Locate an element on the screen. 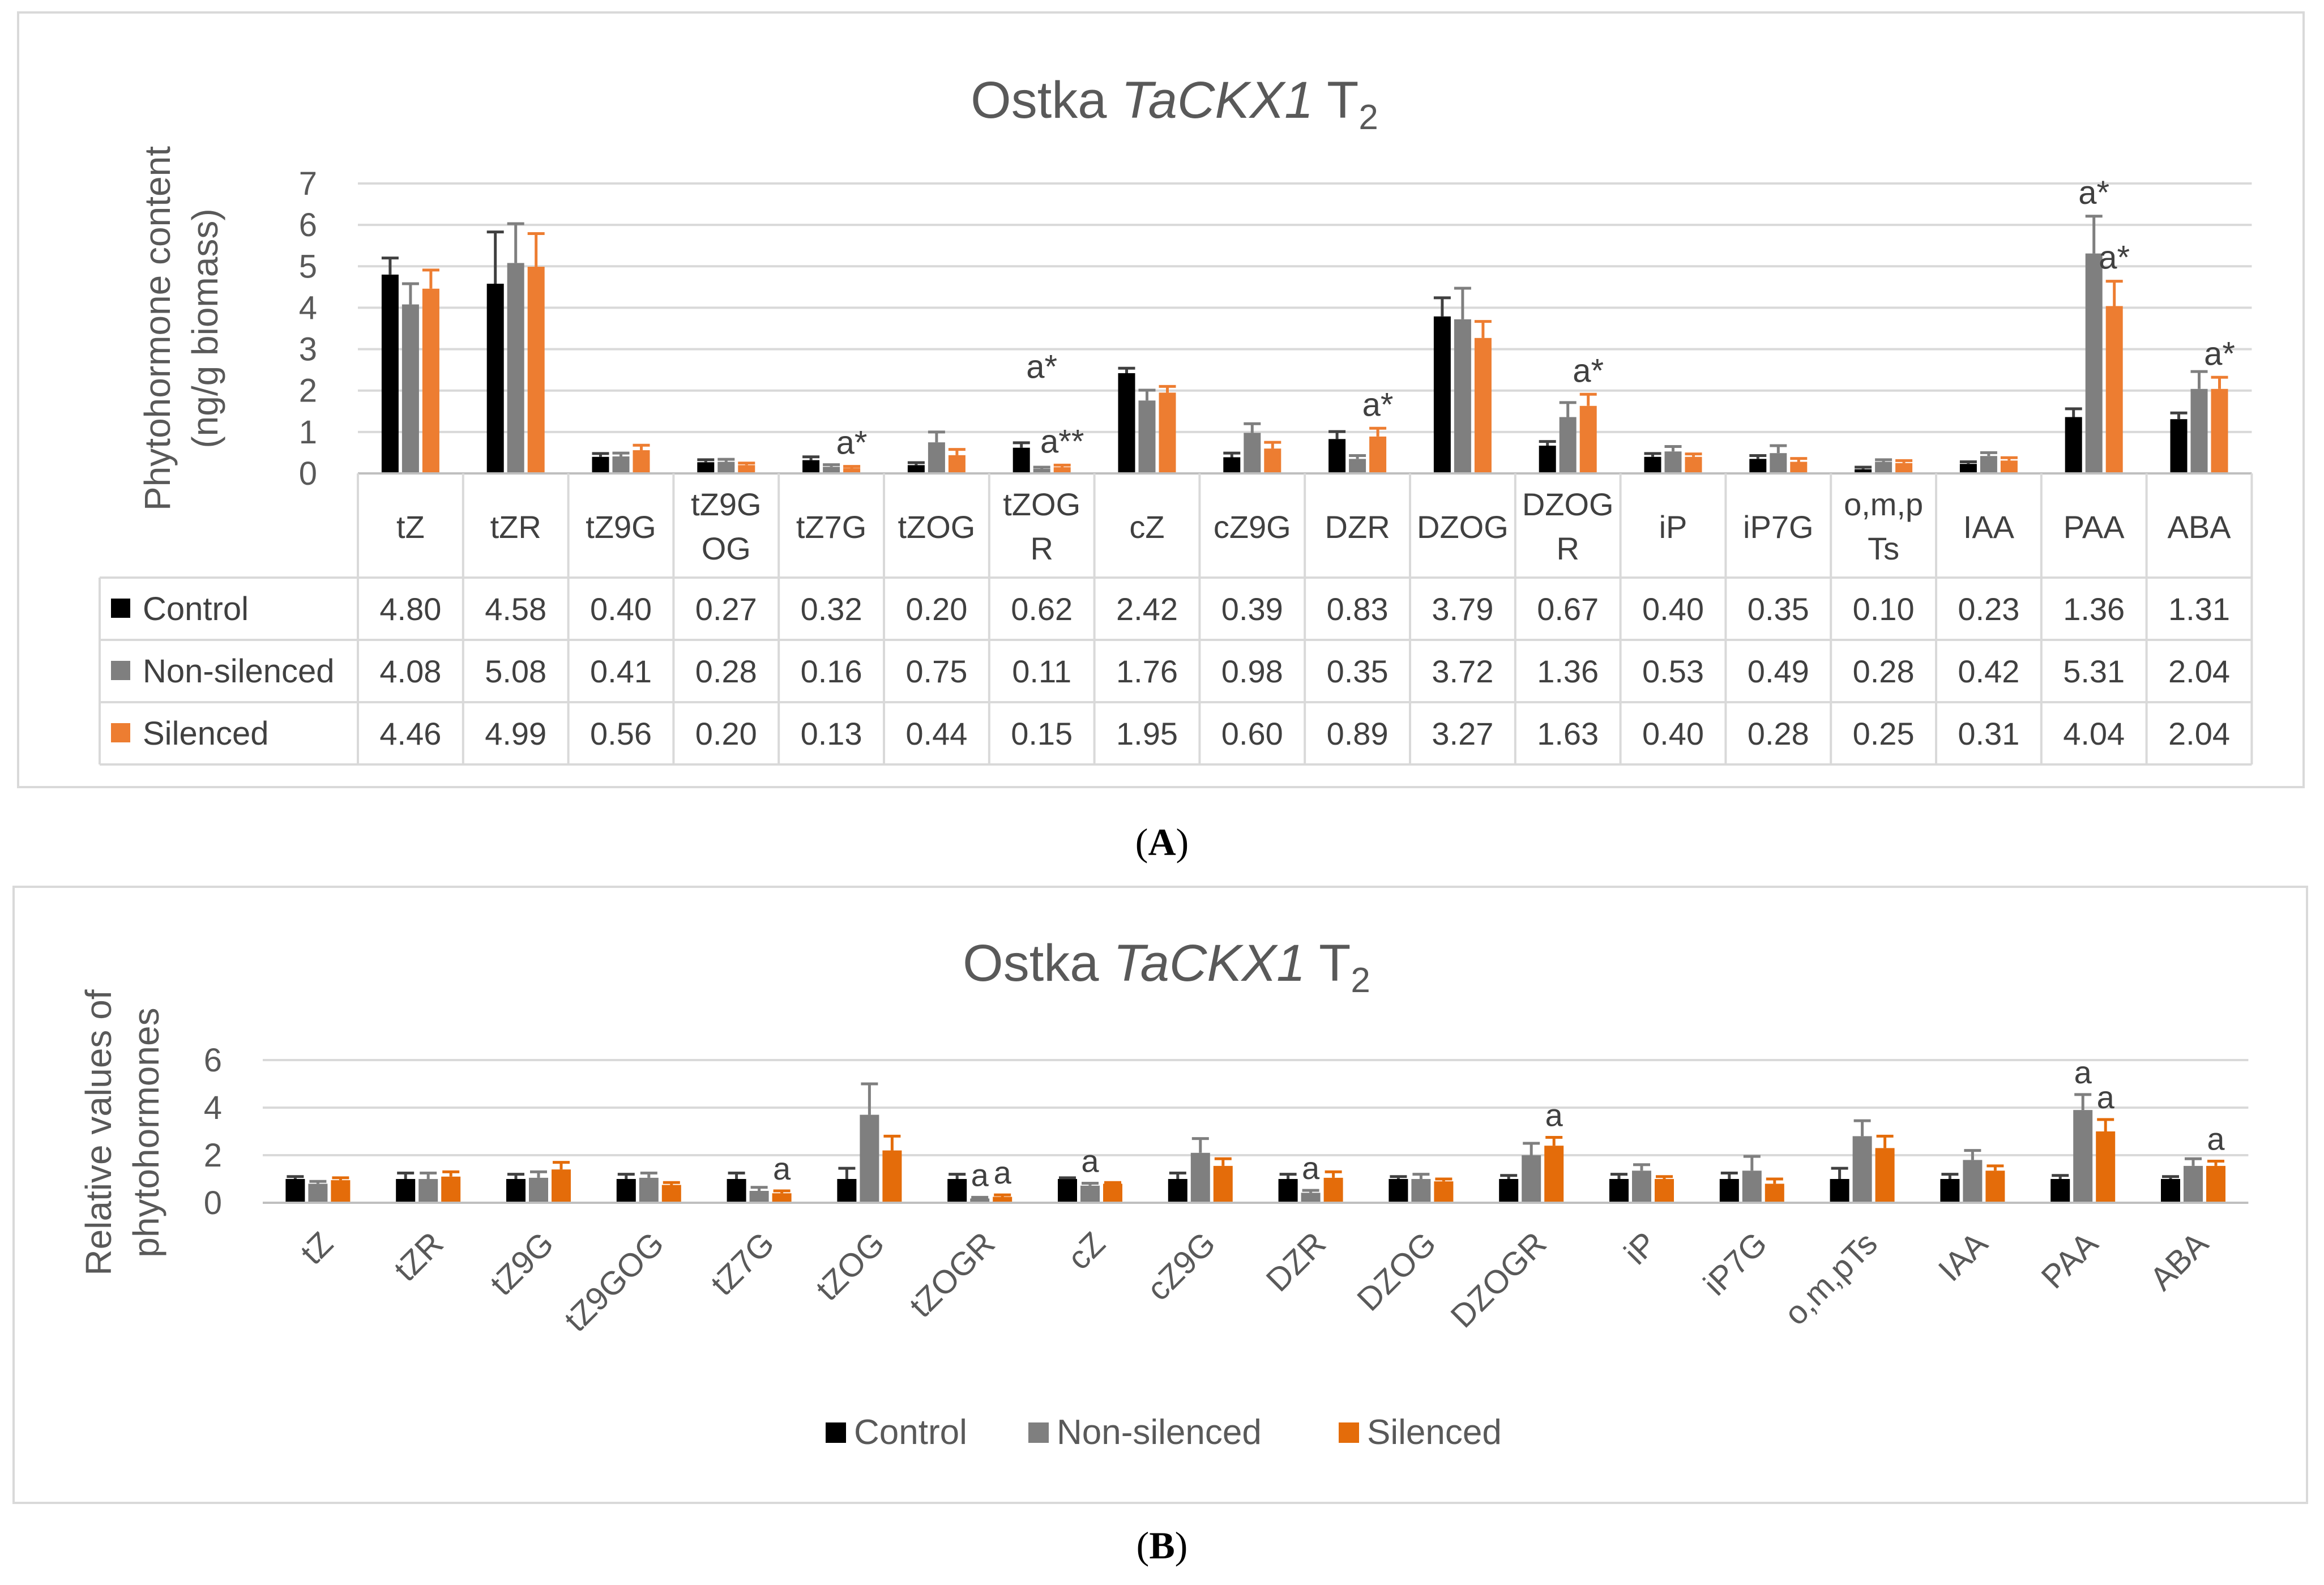 The image size is (2324, 1585). error-bar-silenced-tz9g-og is located at coordinates (746, 463).